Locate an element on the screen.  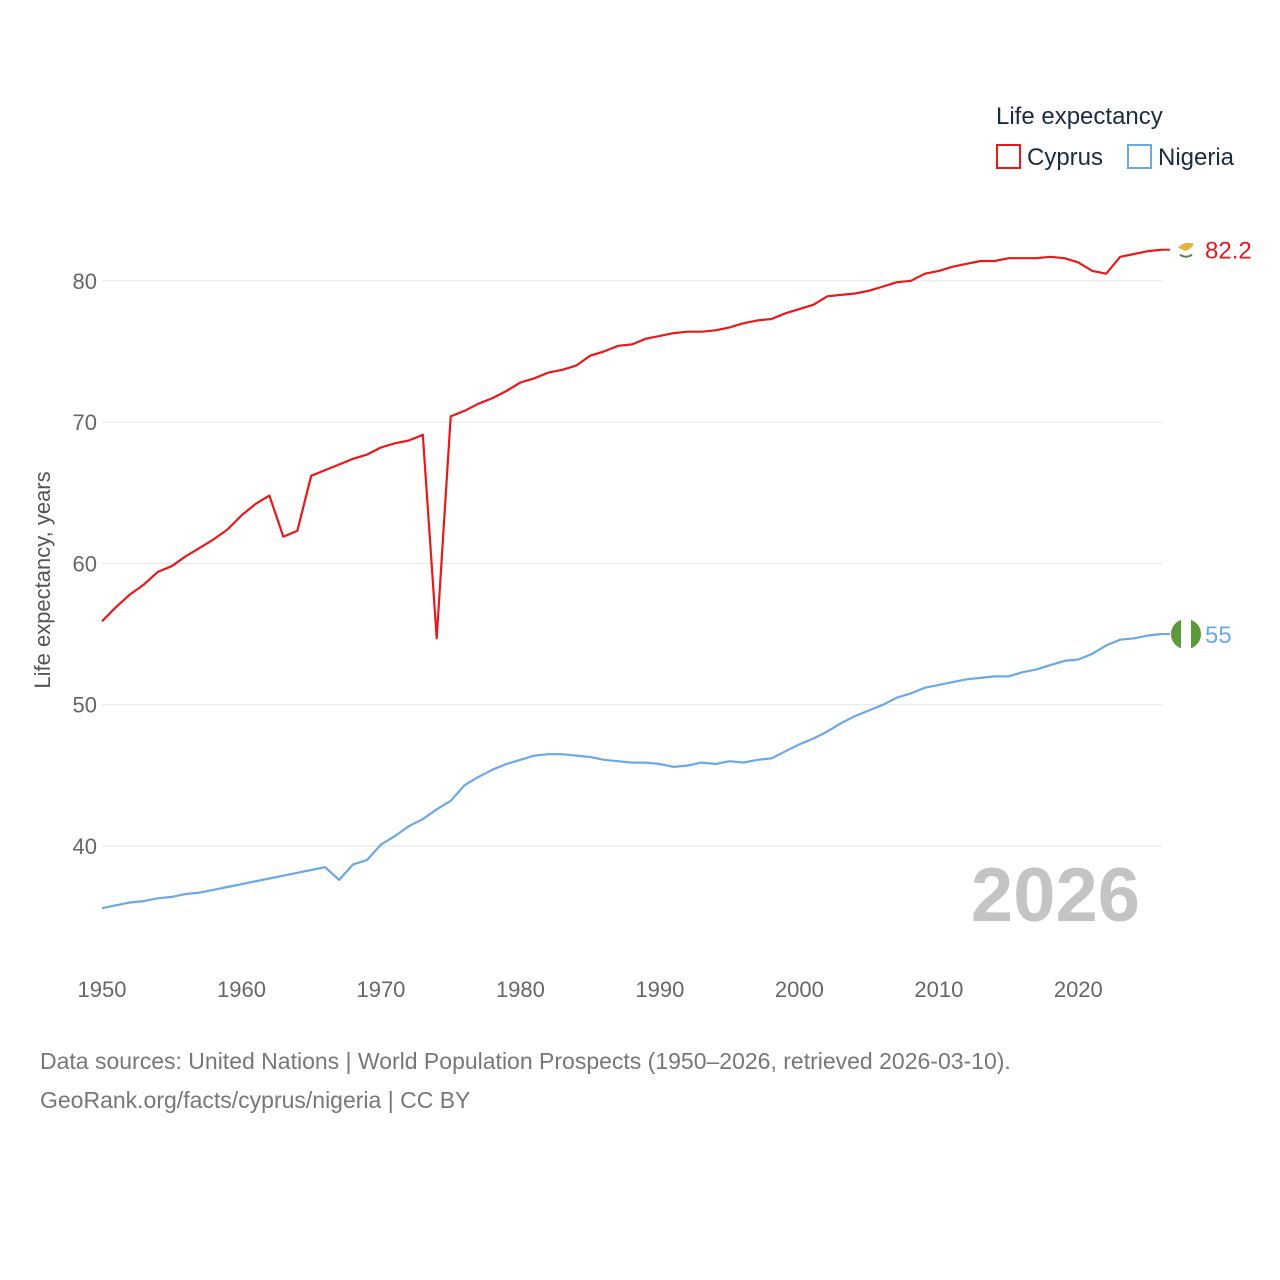
attribution-link: GeoRank.org/facts/cyprus/nigeria | CC BY is located at coordinates (255, 1100).